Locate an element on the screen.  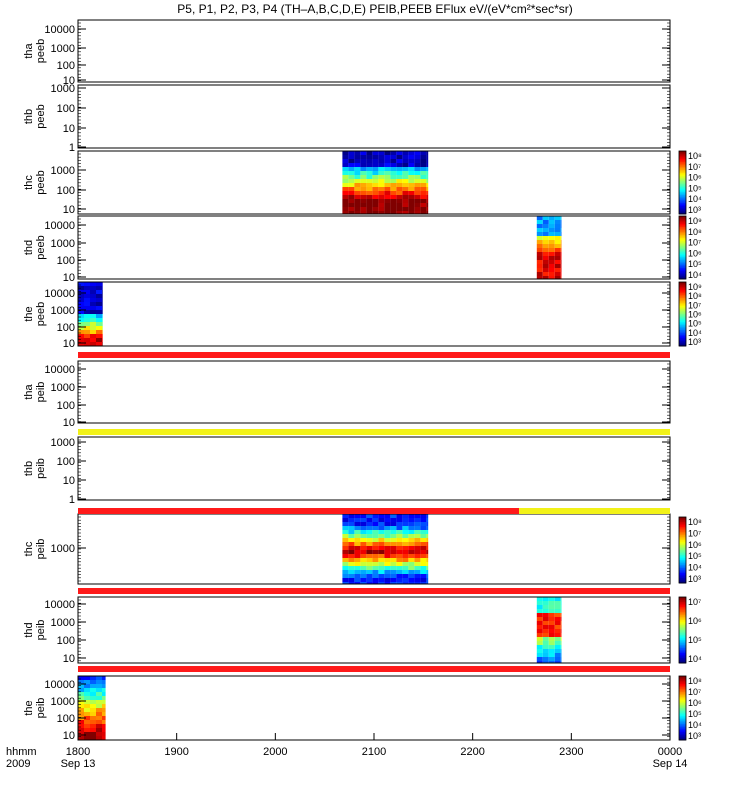
panel-thbPeib: 1000 100 10 1 thb peib is located at coordinates (347, 471).